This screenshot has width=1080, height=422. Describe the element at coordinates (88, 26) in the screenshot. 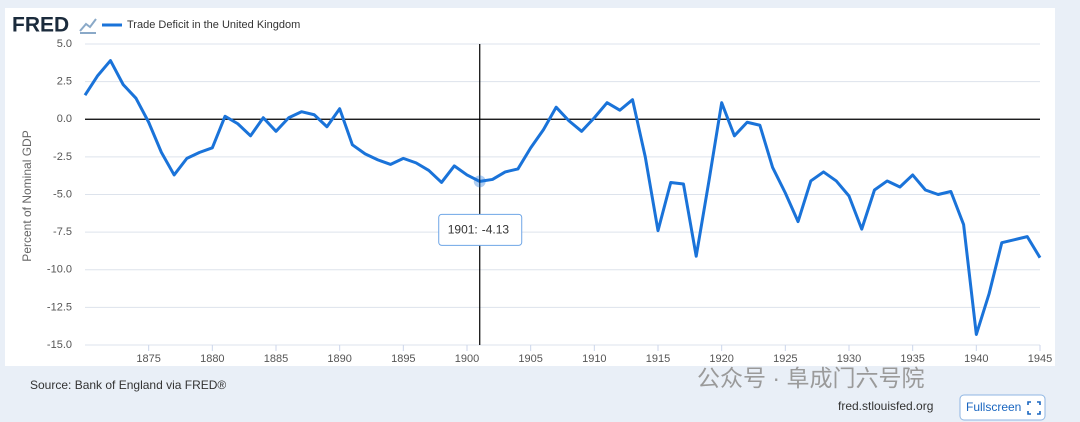

I see `logo-icon` at that location.